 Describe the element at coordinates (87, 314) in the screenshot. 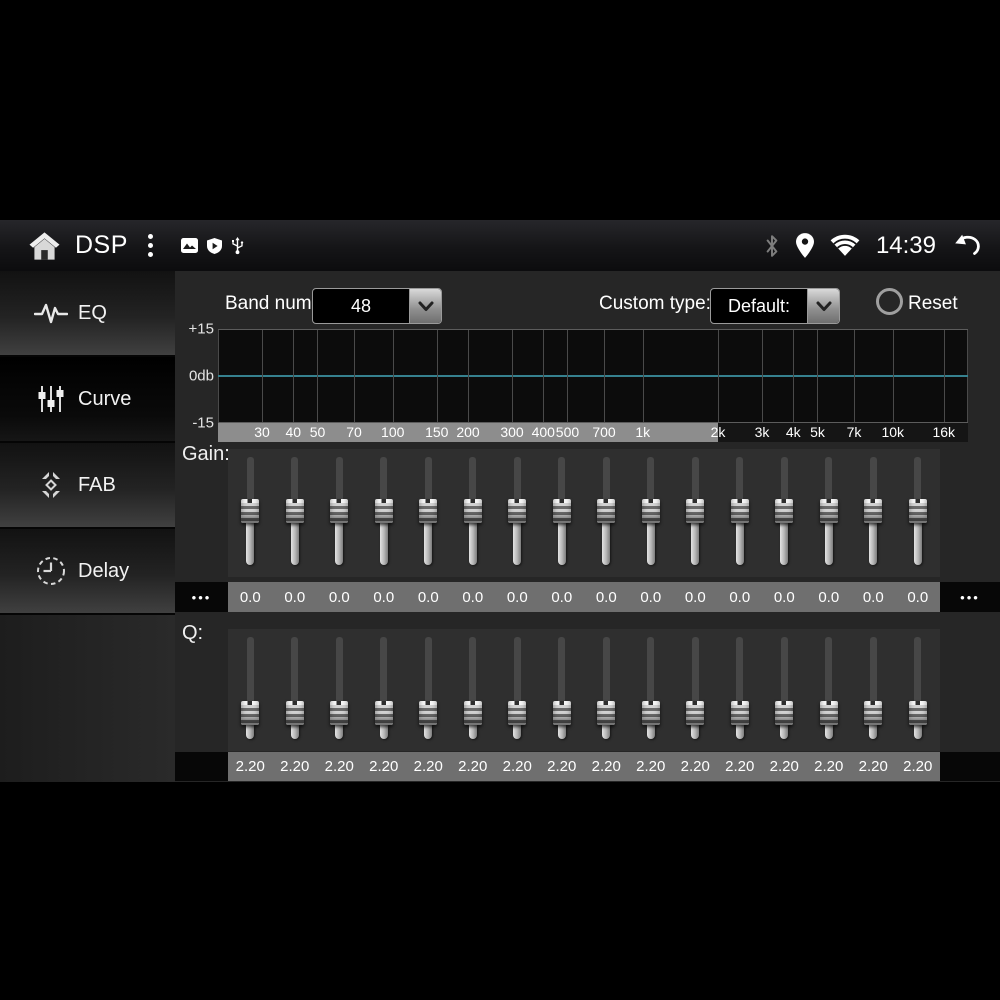

I see `sidebar-item-eq: EQ` at that location.